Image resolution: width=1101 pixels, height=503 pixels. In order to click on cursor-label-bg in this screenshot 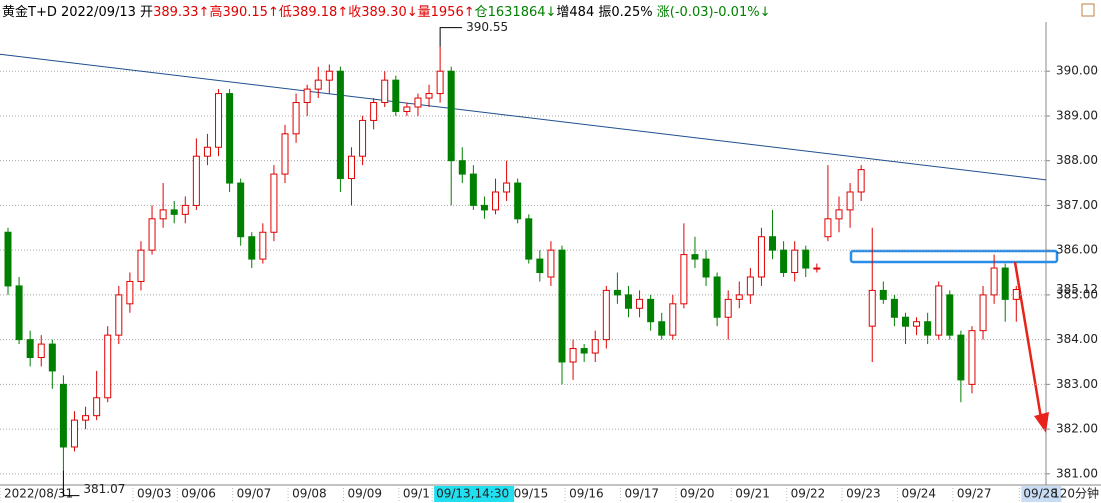, I will do `click(474, 494)`.